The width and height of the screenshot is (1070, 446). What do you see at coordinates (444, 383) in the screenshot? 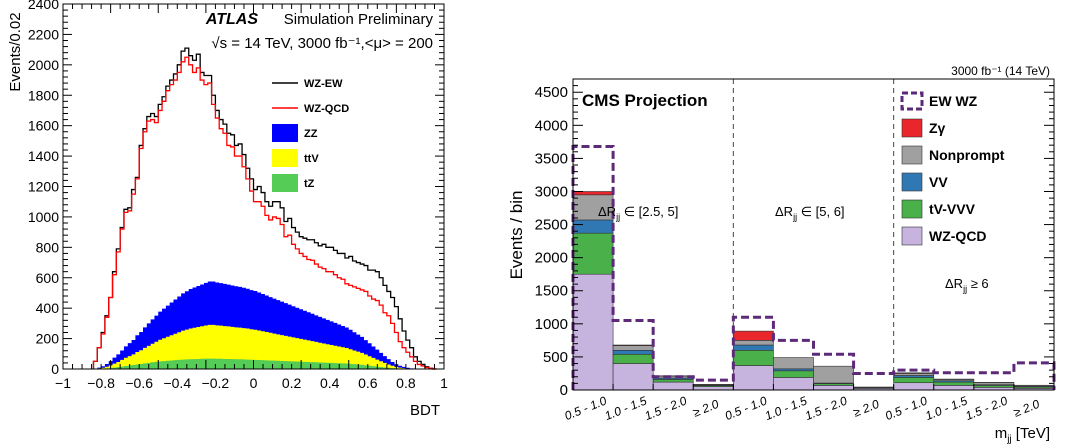
I see `atlas-x-tick-label: 1` at bounding box center [444, 383].